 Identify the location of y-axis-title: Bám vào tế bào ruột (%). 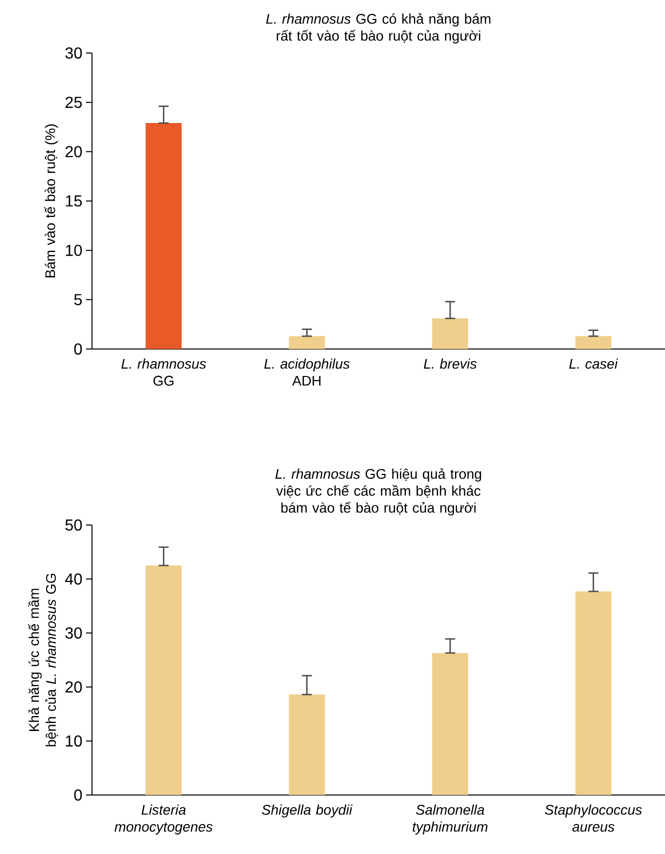
(51, 201).